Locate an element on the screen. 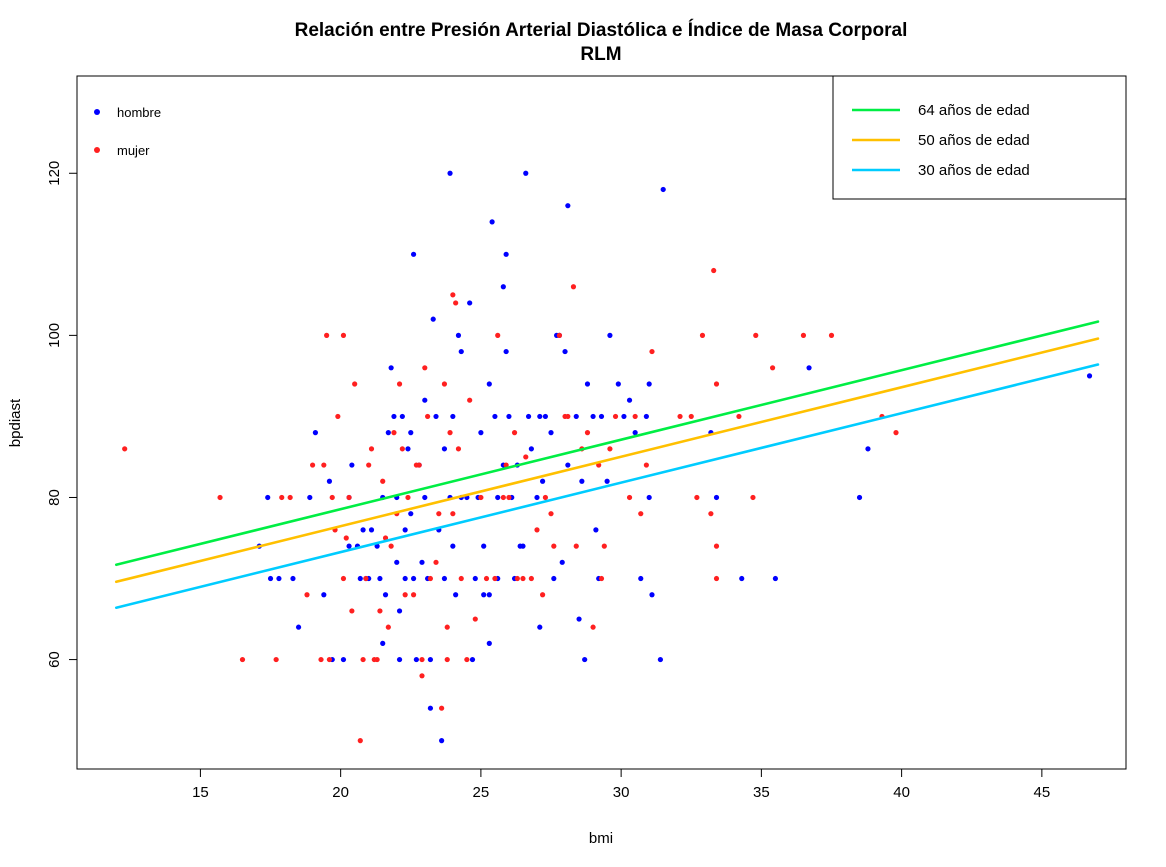  chart-subtitle: RLM is located at coordinates (600, 54).